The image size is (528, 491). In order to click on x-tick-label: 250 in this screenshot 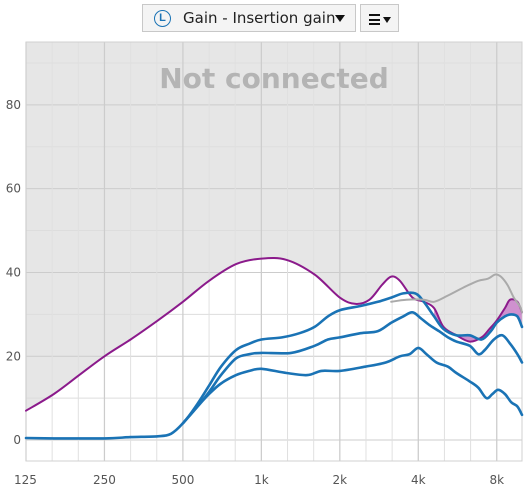, I will do `click(104, 480)`.